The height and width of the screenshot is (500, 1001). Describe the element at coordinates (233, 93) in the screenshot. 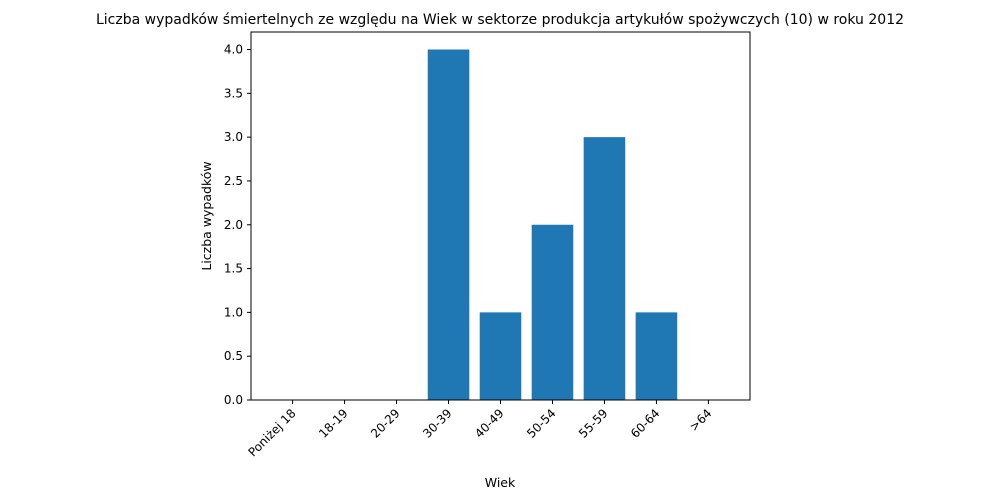

I see `y-tick-label: 3.5` at that location.